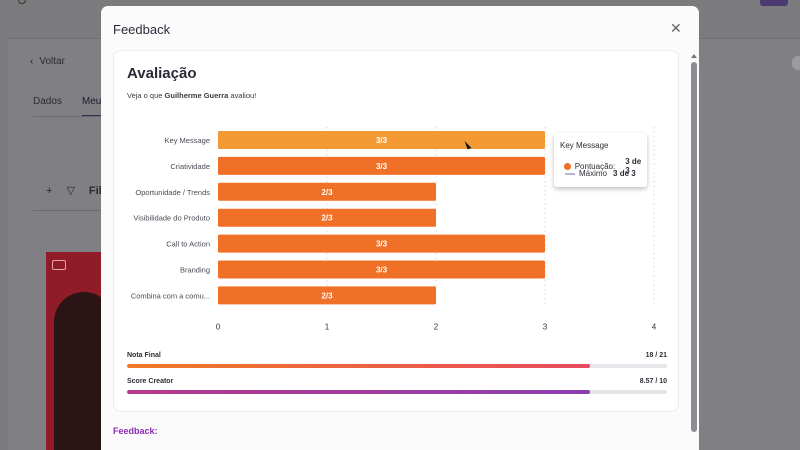  What do you see at coordinates (47, 101) in the screenshot?
I see `tab-dados: Dados` at bounding box center [47, 101].